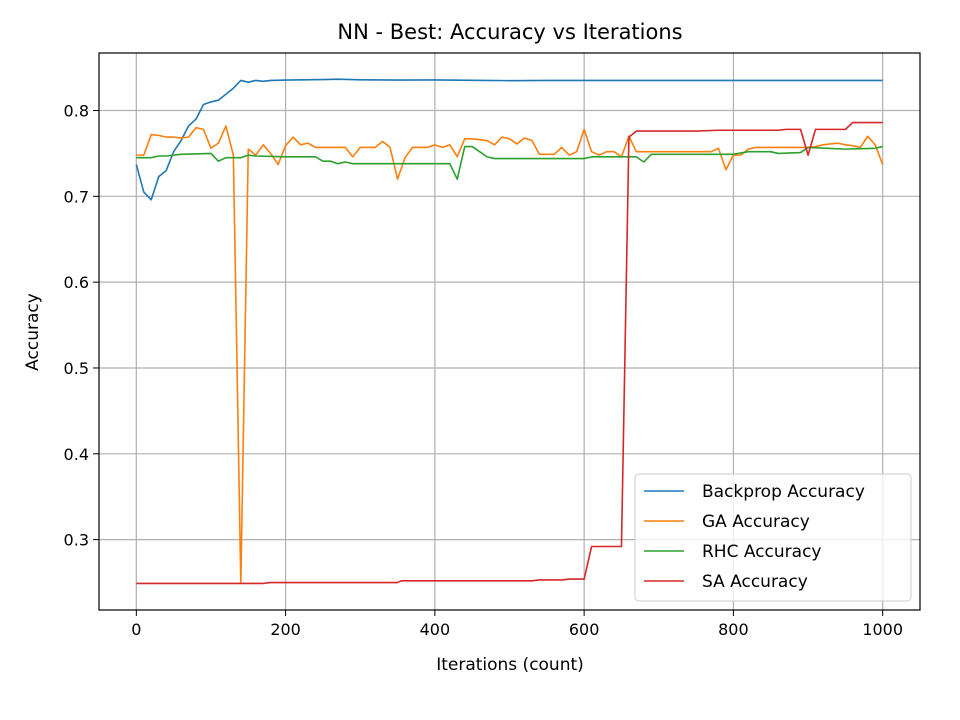  I want to click on x-tick-label: 200, so click(285, 629).